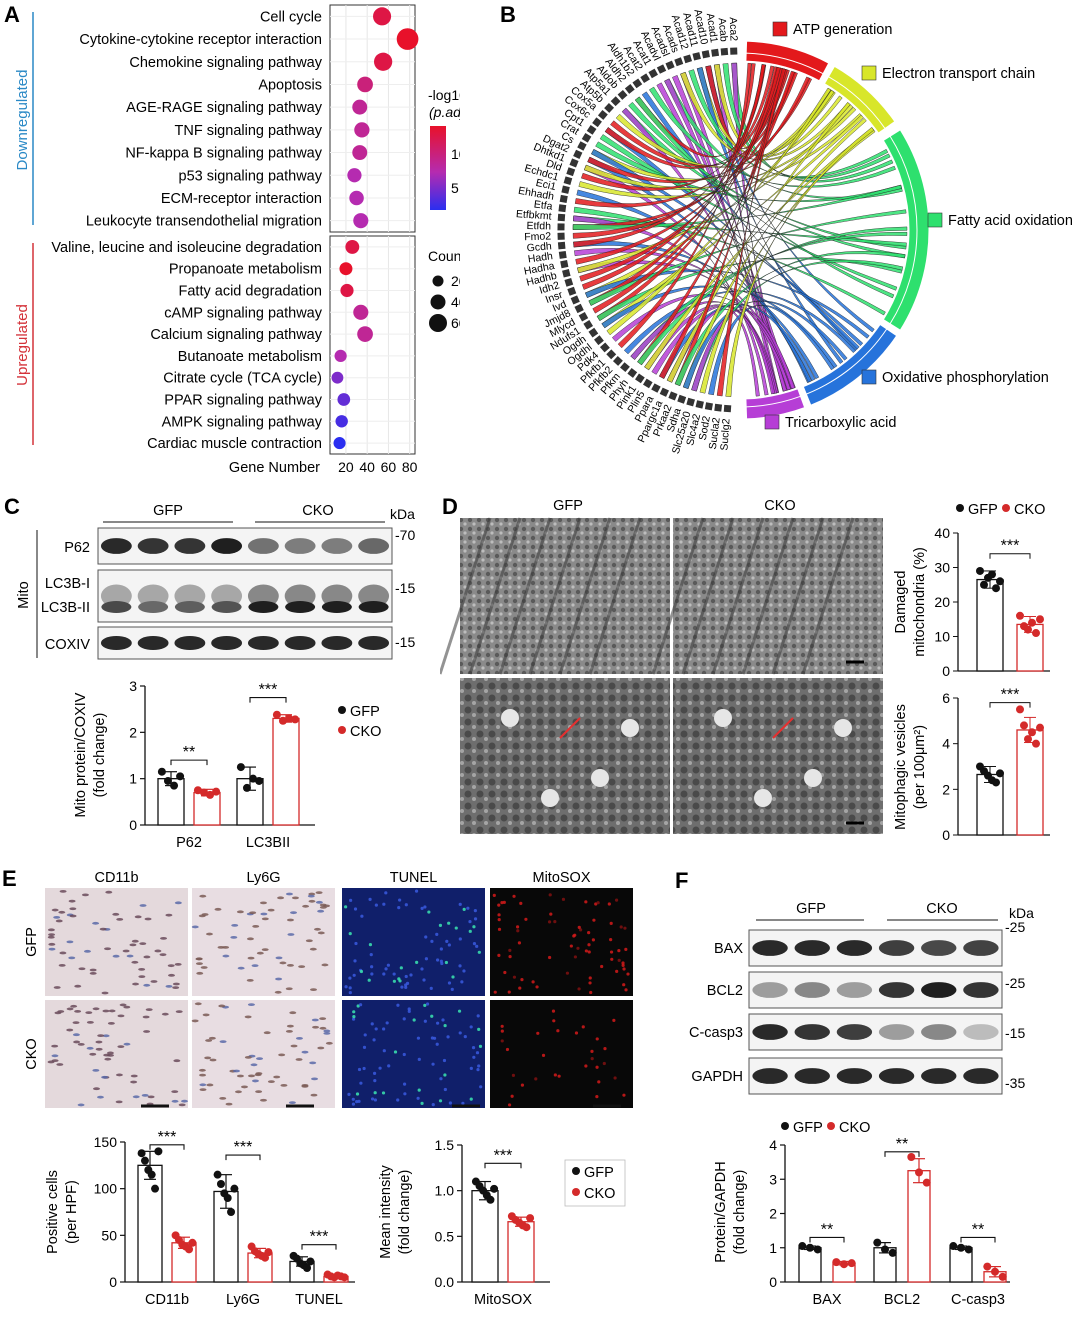 Image resolution: width=1080 pixels, height=1317 pixels. What do you see at coordinates (410, 467) in the screenshot?
I see `x-tick-label: 80` at bounding box center [410, 467].